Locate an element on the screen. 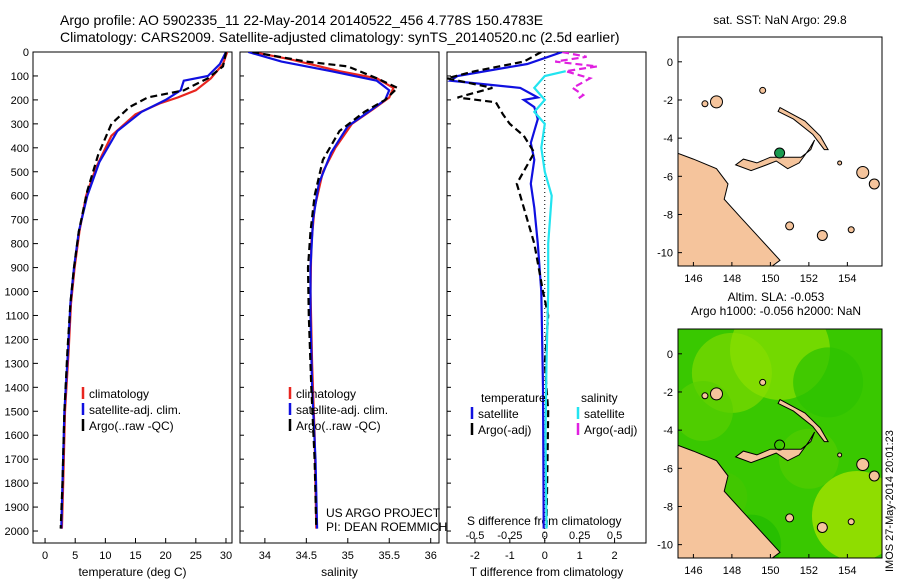 The image size is (900, 580). xtick-label: 5 is located at coordinates (75, 556).